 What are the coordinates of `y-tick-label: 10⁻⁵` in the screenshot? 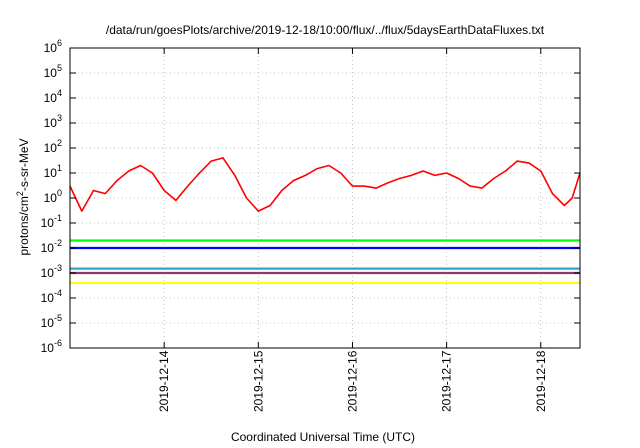 It's located at (51, 321).